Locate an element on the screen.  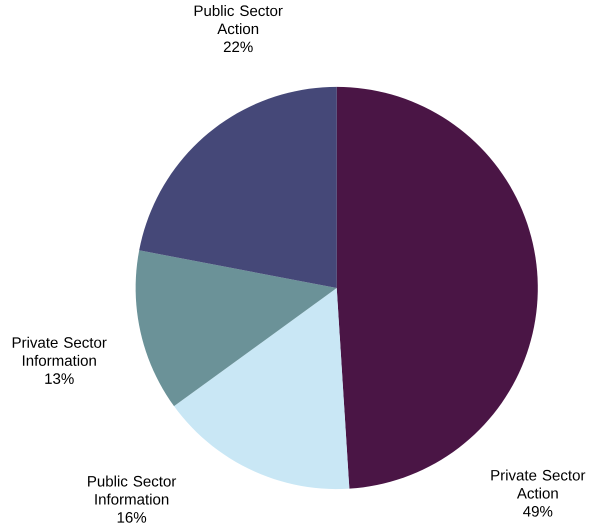
slice-label: Public Sector Action is located at coordinates (238, 19).